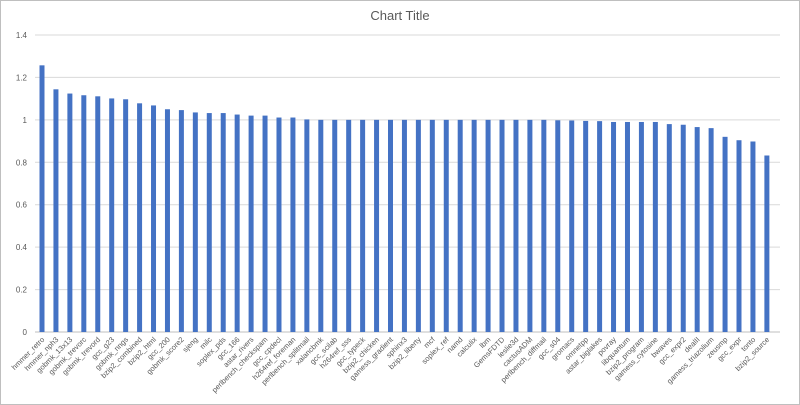  Describe the element at coordinates (22, 247) in the screenshot. I see `y-tick-label: 0.4` at that location.